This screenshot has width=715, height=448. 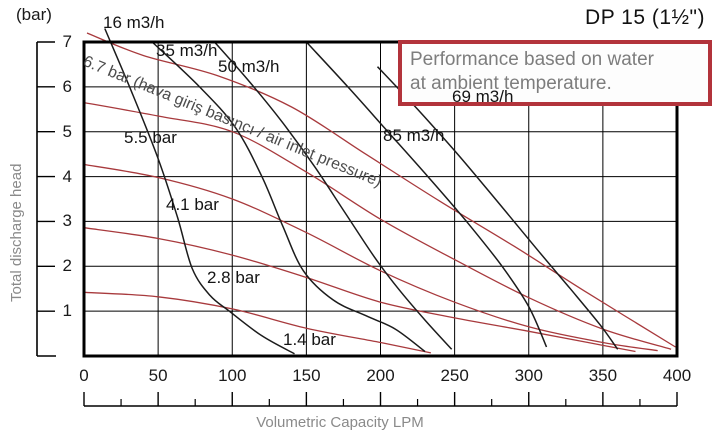 I want to click on note-line-2: at ambient temperature., so click(x=511, y=84).